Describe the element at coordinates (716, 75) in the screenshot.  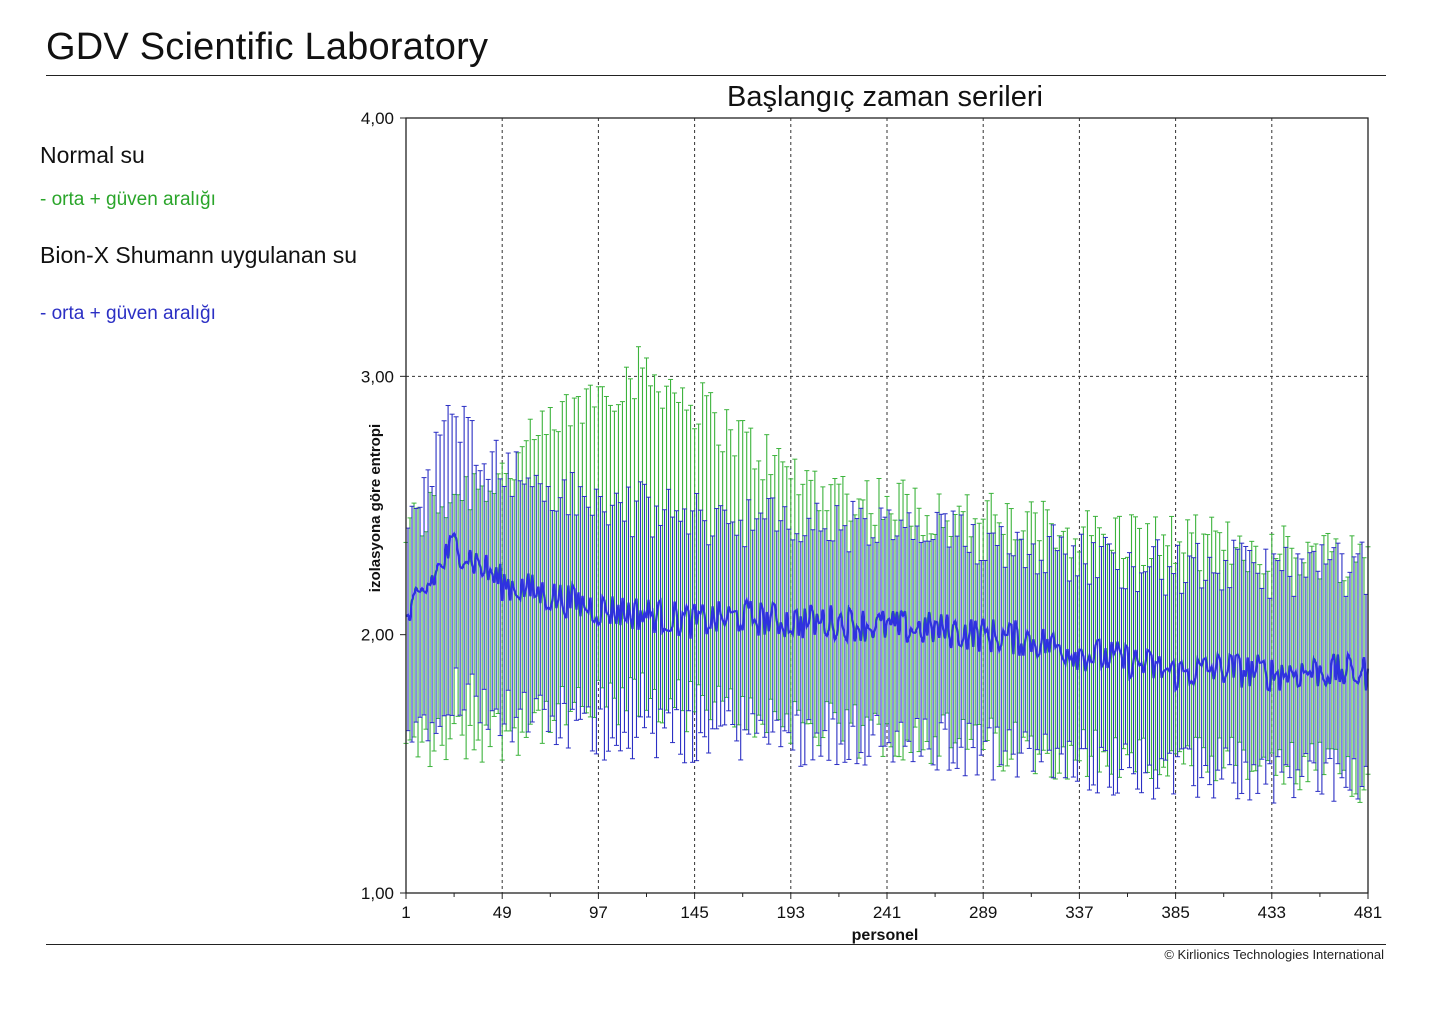
I see `header-divider` at that location.